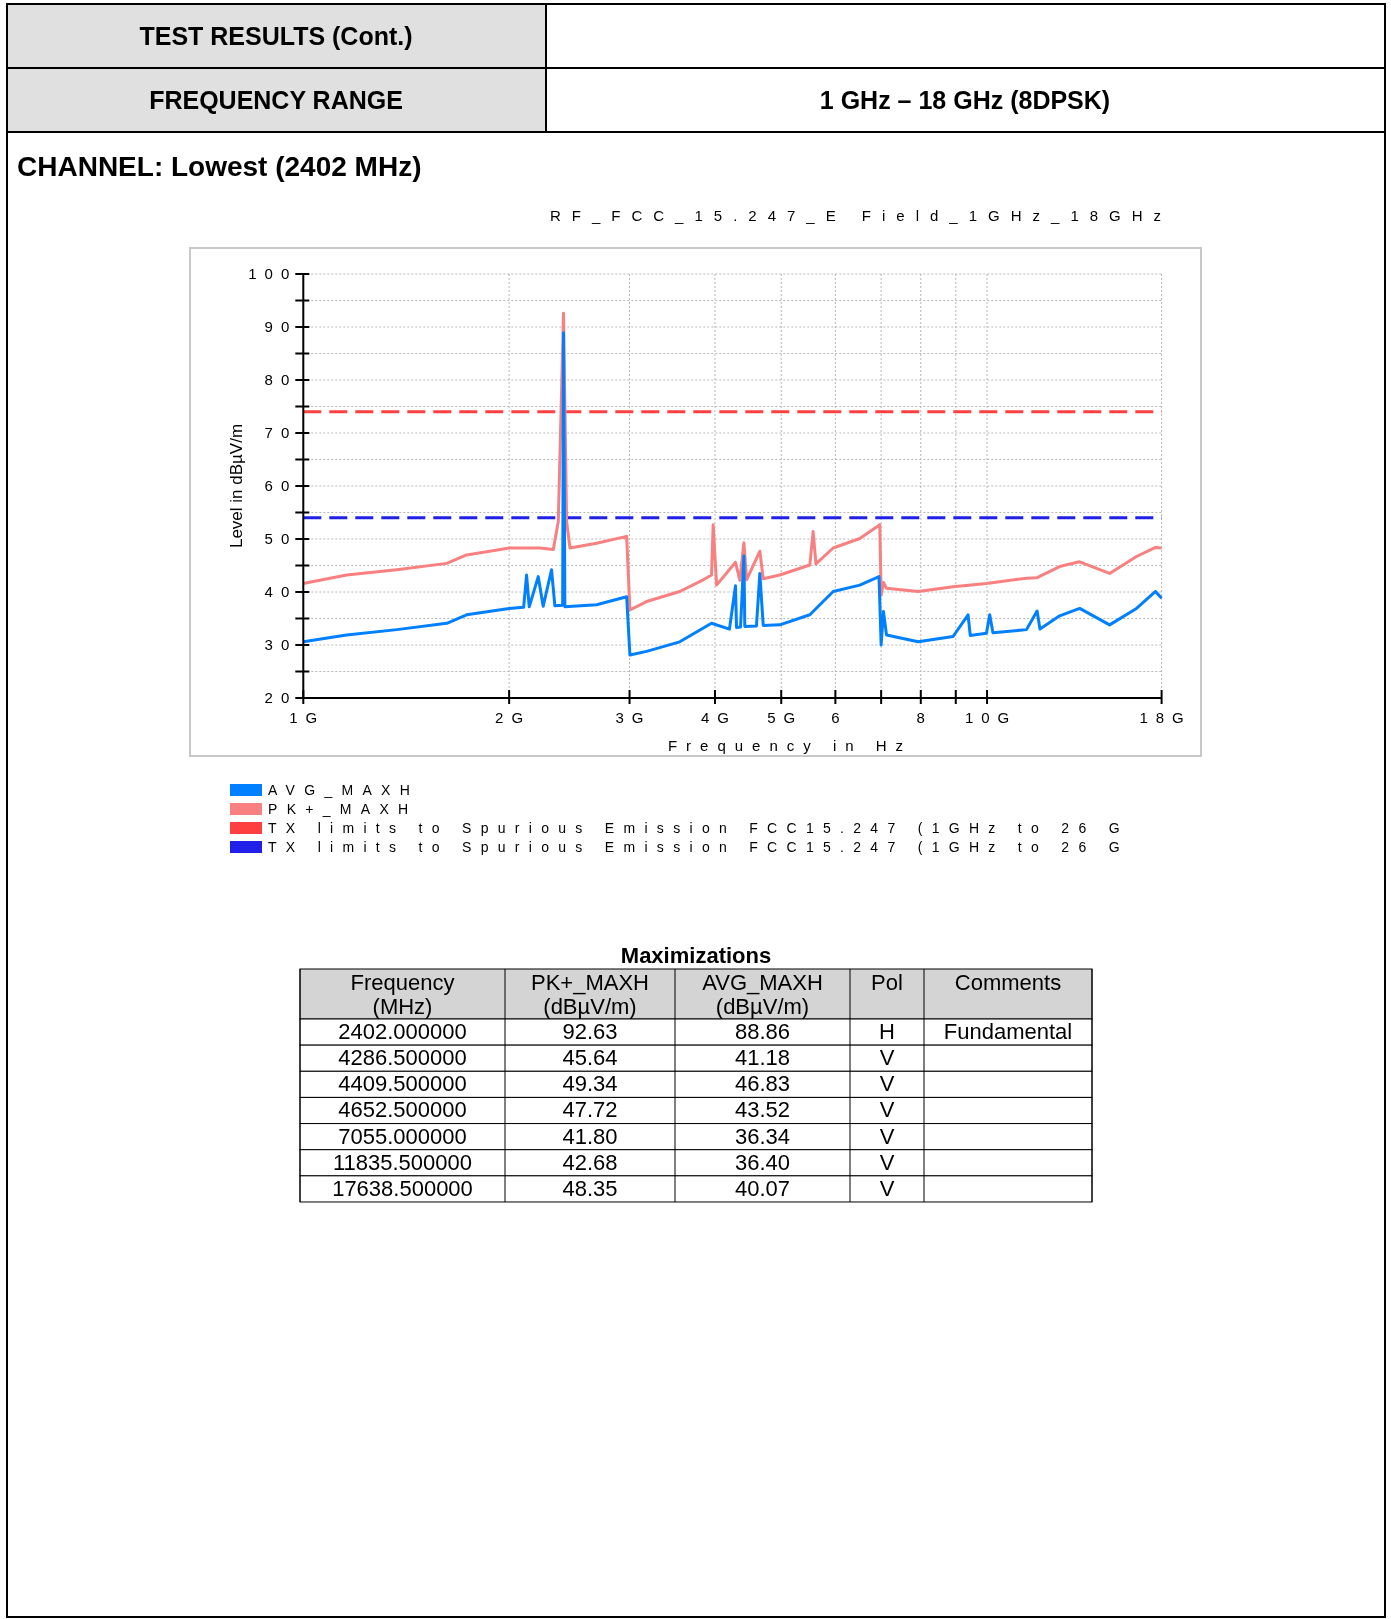 The width and height of the screenshot is (1391, 1619). What do you see at coordinates (513, 717) in the screenshot?
I see `x-tick-label: 2G` at bounding box center [513, 717].